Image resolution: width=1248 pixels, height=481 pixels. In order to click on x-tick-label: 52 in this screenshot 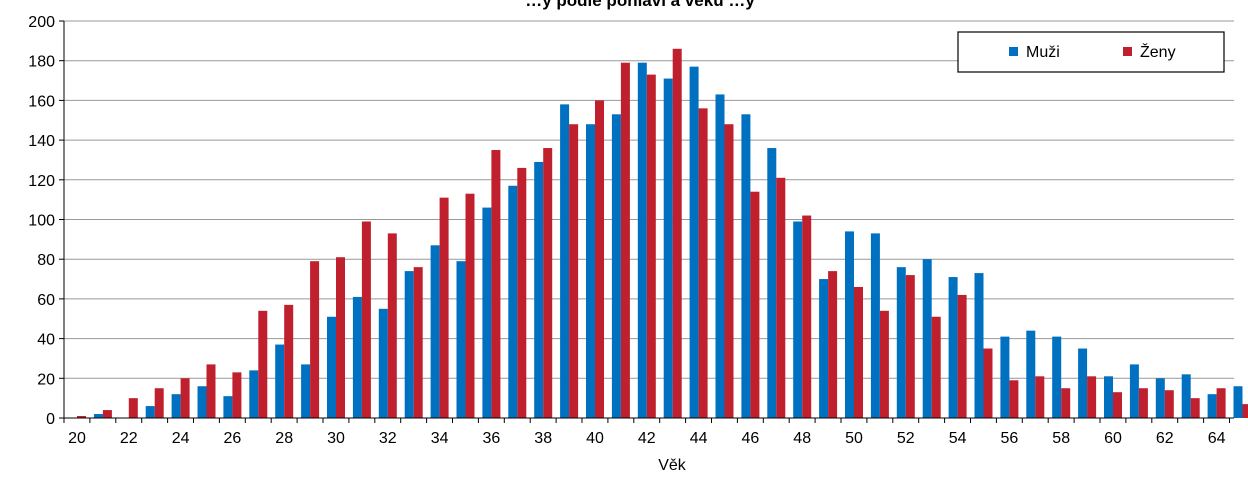, I will do `click(906, 438)`.